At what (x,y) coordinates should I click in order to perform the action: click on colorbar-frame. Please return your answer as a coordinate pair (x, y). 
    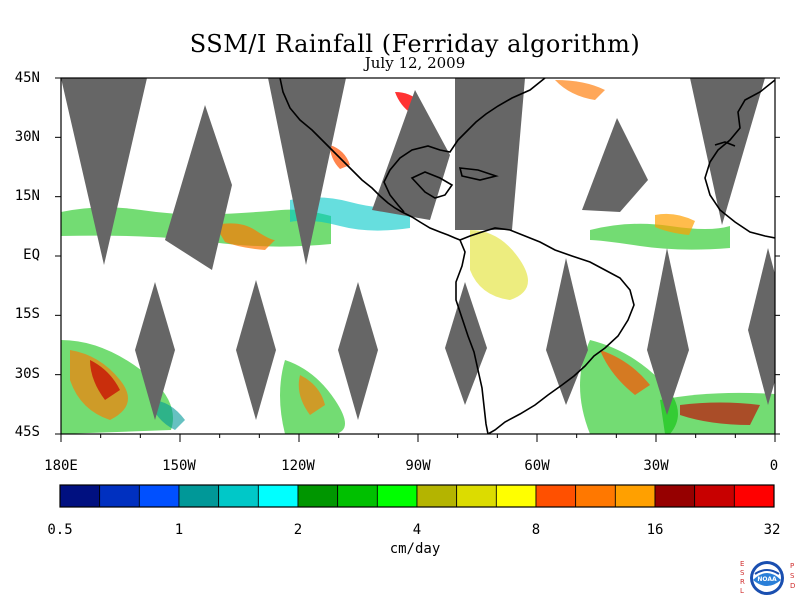
    Looking at the image, I should click on (417, 496).